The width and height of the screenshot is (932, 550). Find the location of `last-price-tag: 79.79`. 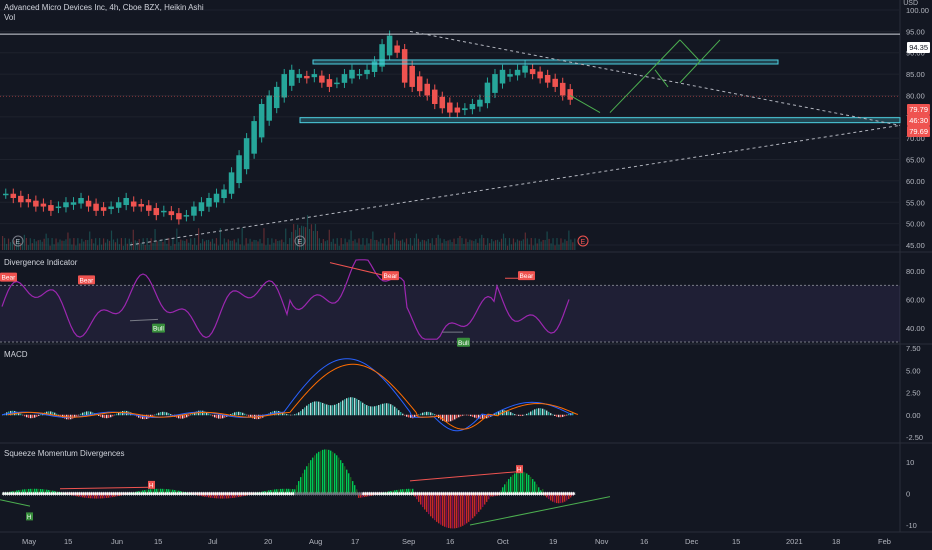

last-price-tag: 79.79 is located at coordinates (918, 109).